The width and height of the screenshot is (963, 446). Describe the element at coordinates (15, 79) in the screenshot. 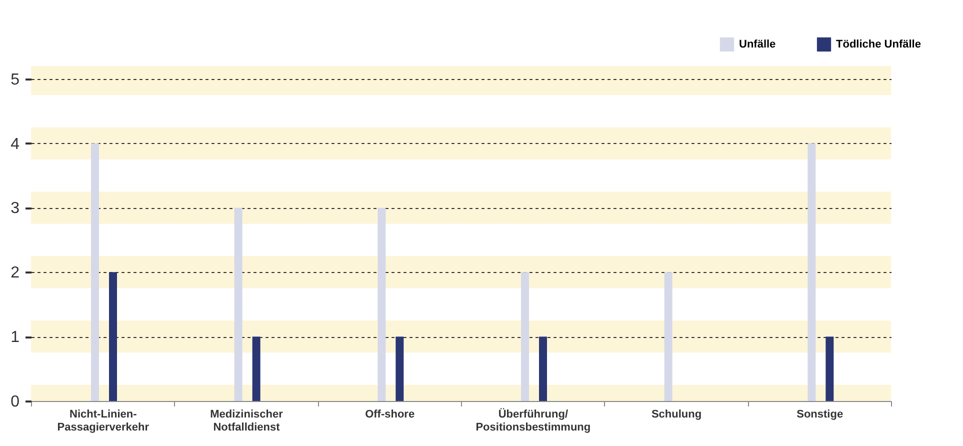

I see `y-tick-label: 5` at that location.